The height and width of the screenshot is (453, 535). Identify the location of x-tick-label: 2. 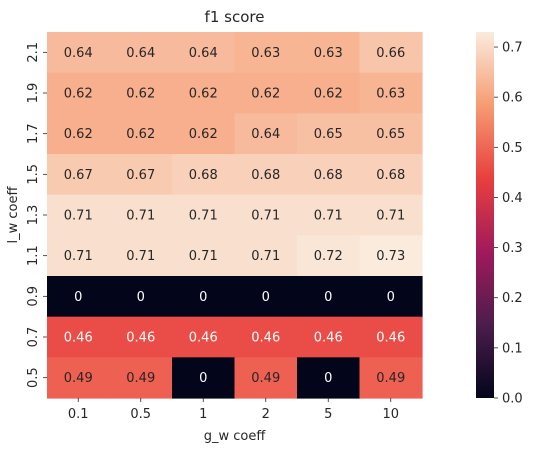
(266, 414).